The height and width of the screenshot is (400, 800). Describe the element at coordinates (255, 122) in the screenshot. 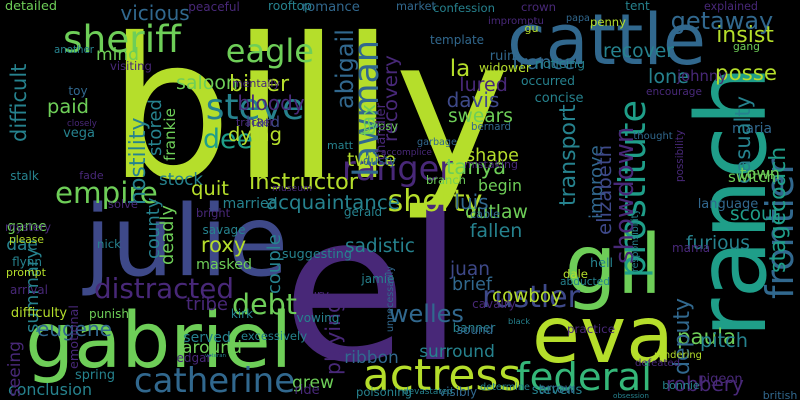

I see `word: tracker` at that location.